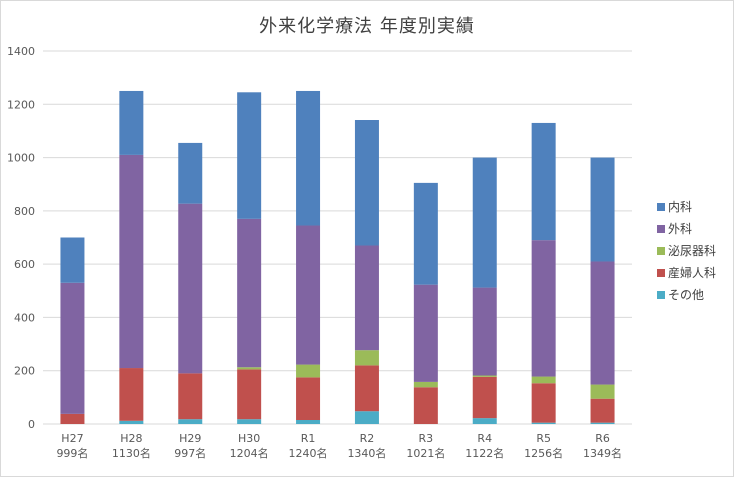 Image resolution: width=734 pixels, height=477 pixels. Describe the element at coordinates (21, 158) in the screenshot. I see `y-tick-label: 1000` at that location.